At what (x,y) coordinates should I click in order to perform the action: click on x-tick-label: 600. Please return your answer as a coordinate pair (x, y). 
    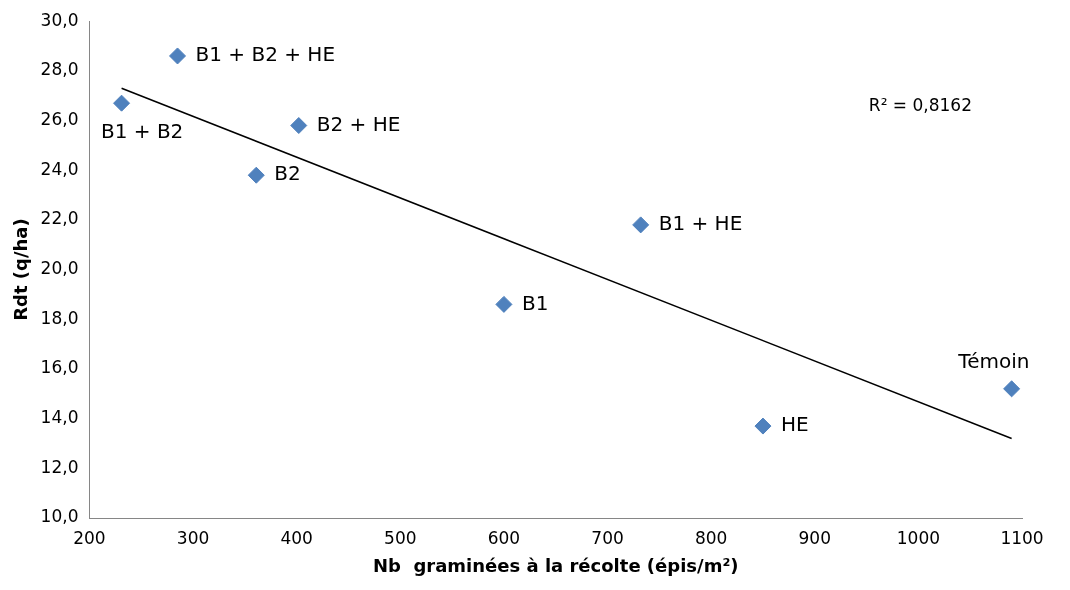
    Looking at the image, I should click on (504, 537).